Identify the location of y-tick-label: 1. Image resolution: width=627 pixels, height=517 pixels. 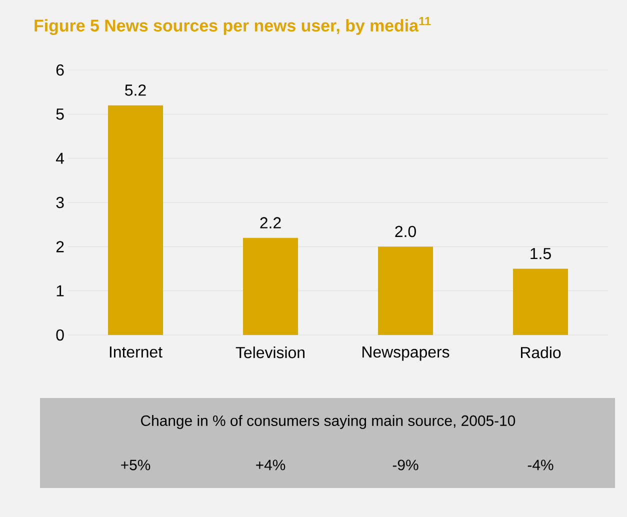
(60, 290).